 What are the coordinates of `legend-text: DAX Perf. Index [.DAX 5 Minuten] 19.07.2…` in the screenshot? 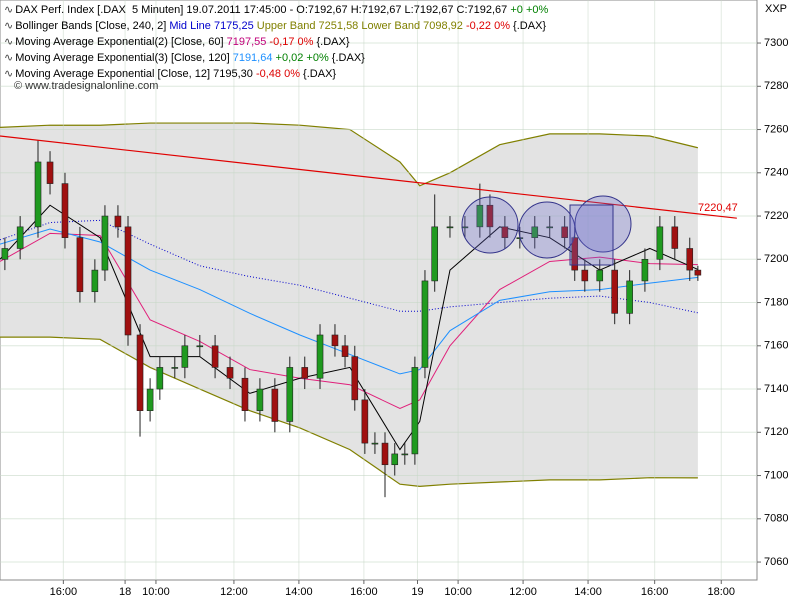 It's located at (263, 10).